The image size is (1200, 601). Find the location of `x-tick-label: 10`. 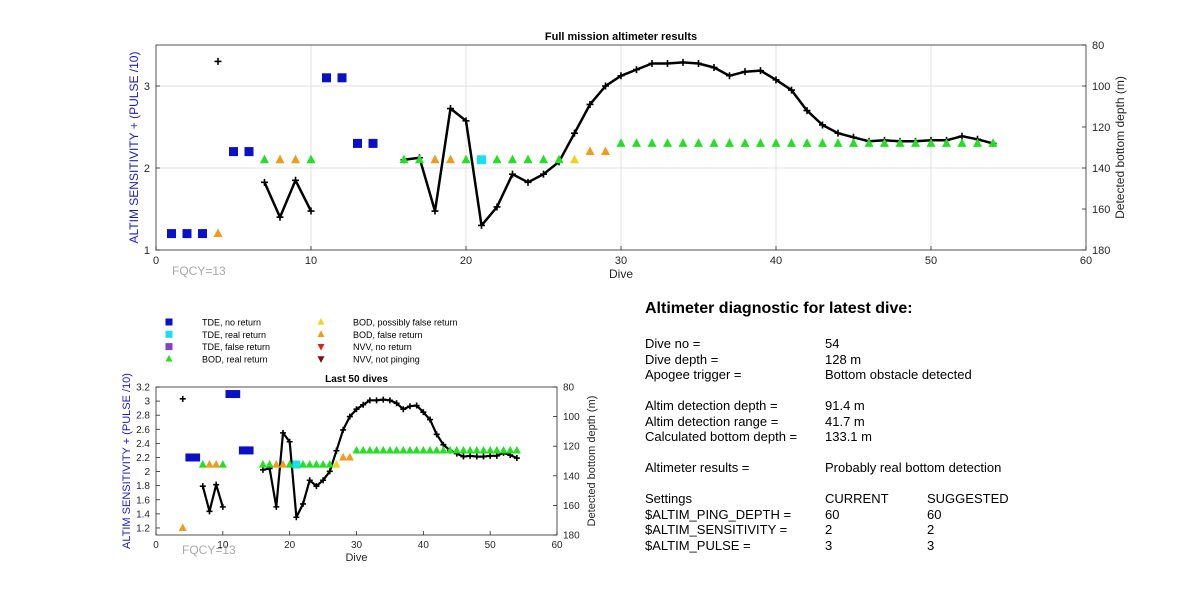

x-tick-label: 10 is located at coordinates (223, 545).